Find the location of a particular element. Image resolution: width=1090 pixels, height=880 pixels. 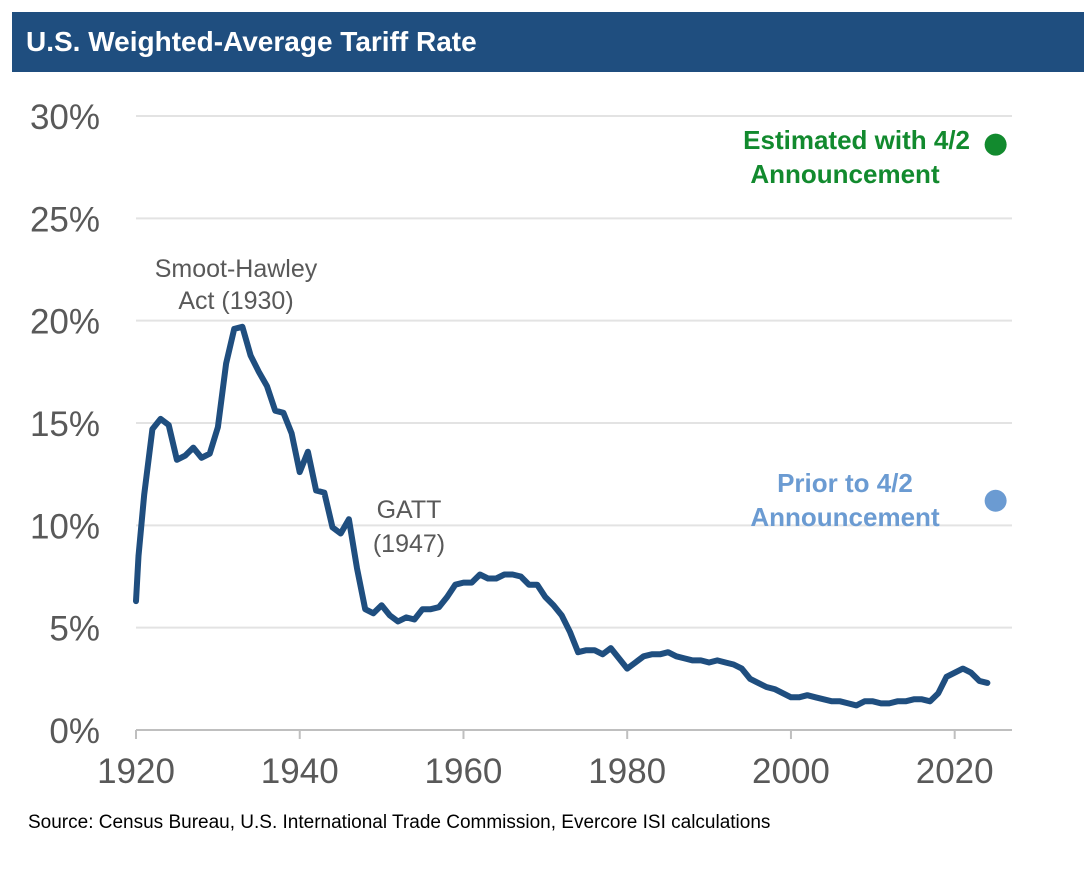

x-axis-labels: 1920 1940 1960 1980 2000 2020 is located at coordinates (545, 771).